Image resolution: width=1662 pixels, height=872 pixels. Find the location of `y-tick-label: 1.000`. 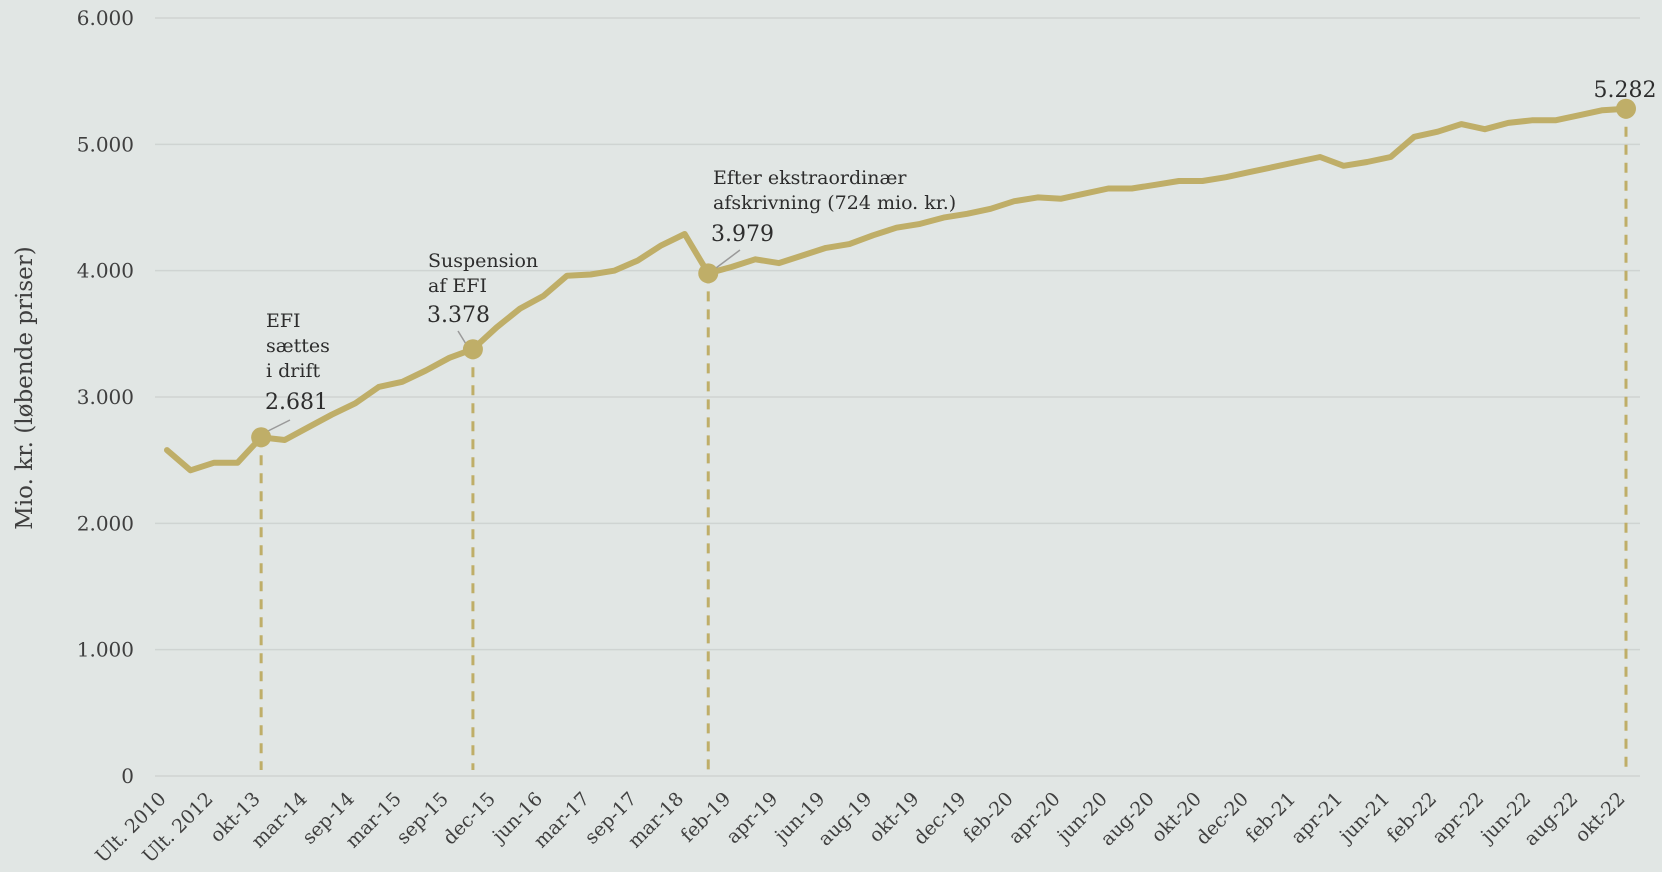

y-tick-label: 1.000 is located at coordinates (105, 650).